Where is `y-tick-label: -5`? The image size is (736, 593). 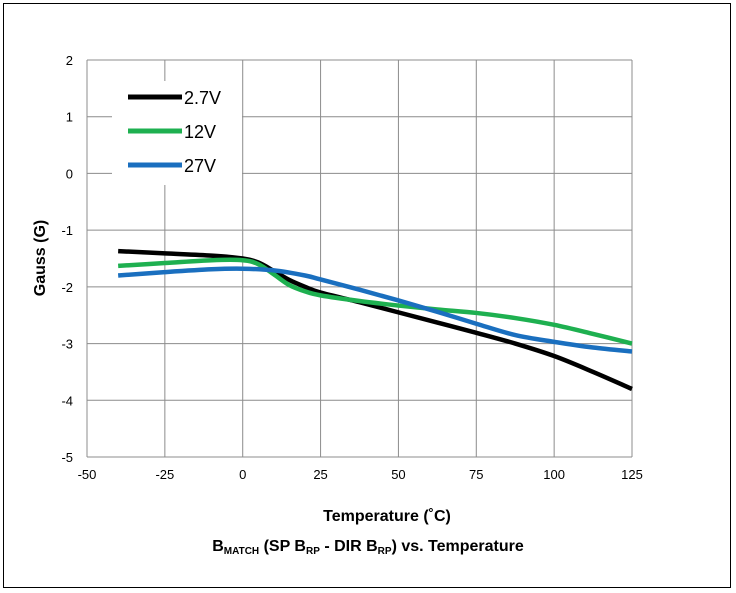 y-tick-label: -5 is located at coordinates (67, 457).